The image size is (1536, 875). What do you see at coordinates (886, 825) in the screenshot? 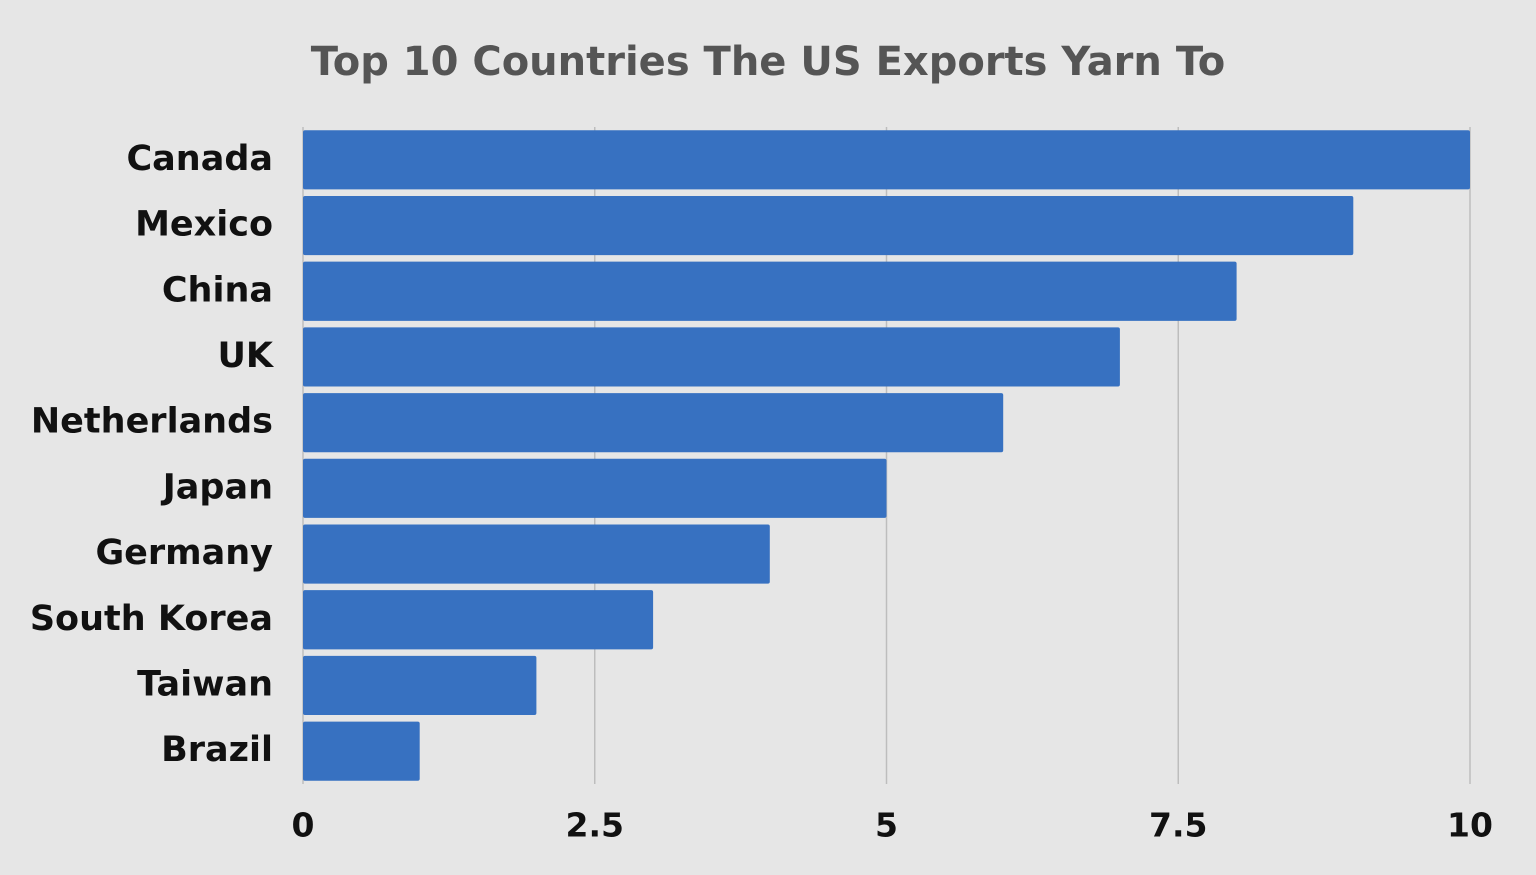
I see `x-tick-label: 5` at bounding box center [886, 825].